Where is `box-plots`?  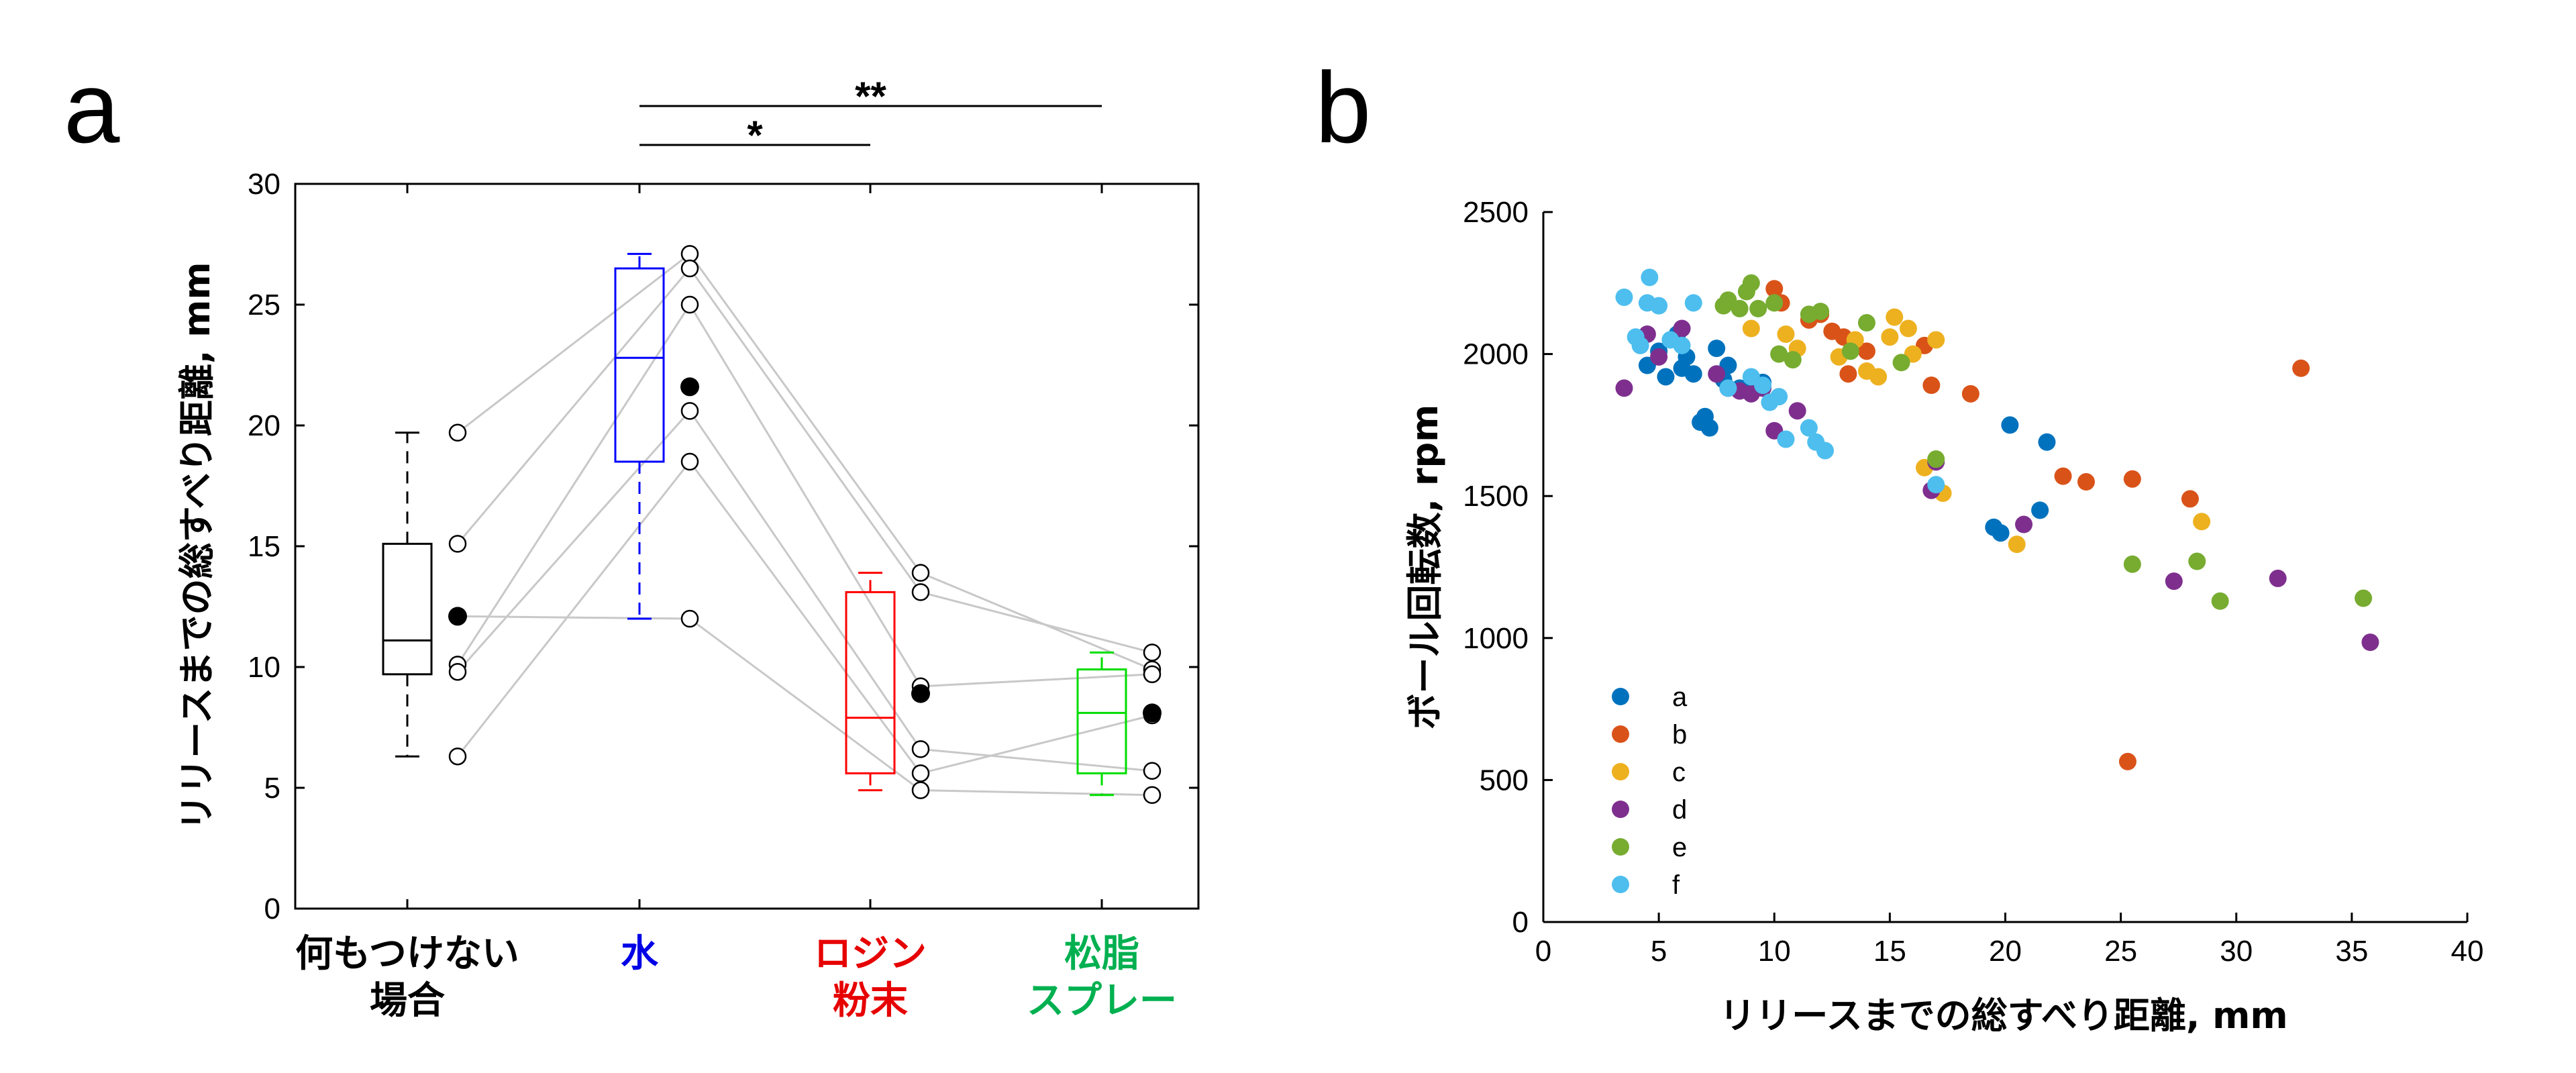 box-plots is located at coordinates (754, 524).